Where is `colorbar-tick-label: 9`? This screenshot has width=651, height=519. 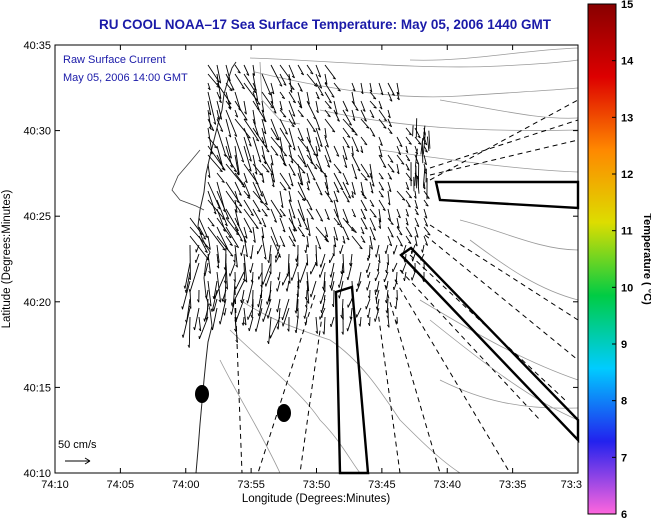 colorbar-tick-label: 9 is located at coordinates (624, 345).